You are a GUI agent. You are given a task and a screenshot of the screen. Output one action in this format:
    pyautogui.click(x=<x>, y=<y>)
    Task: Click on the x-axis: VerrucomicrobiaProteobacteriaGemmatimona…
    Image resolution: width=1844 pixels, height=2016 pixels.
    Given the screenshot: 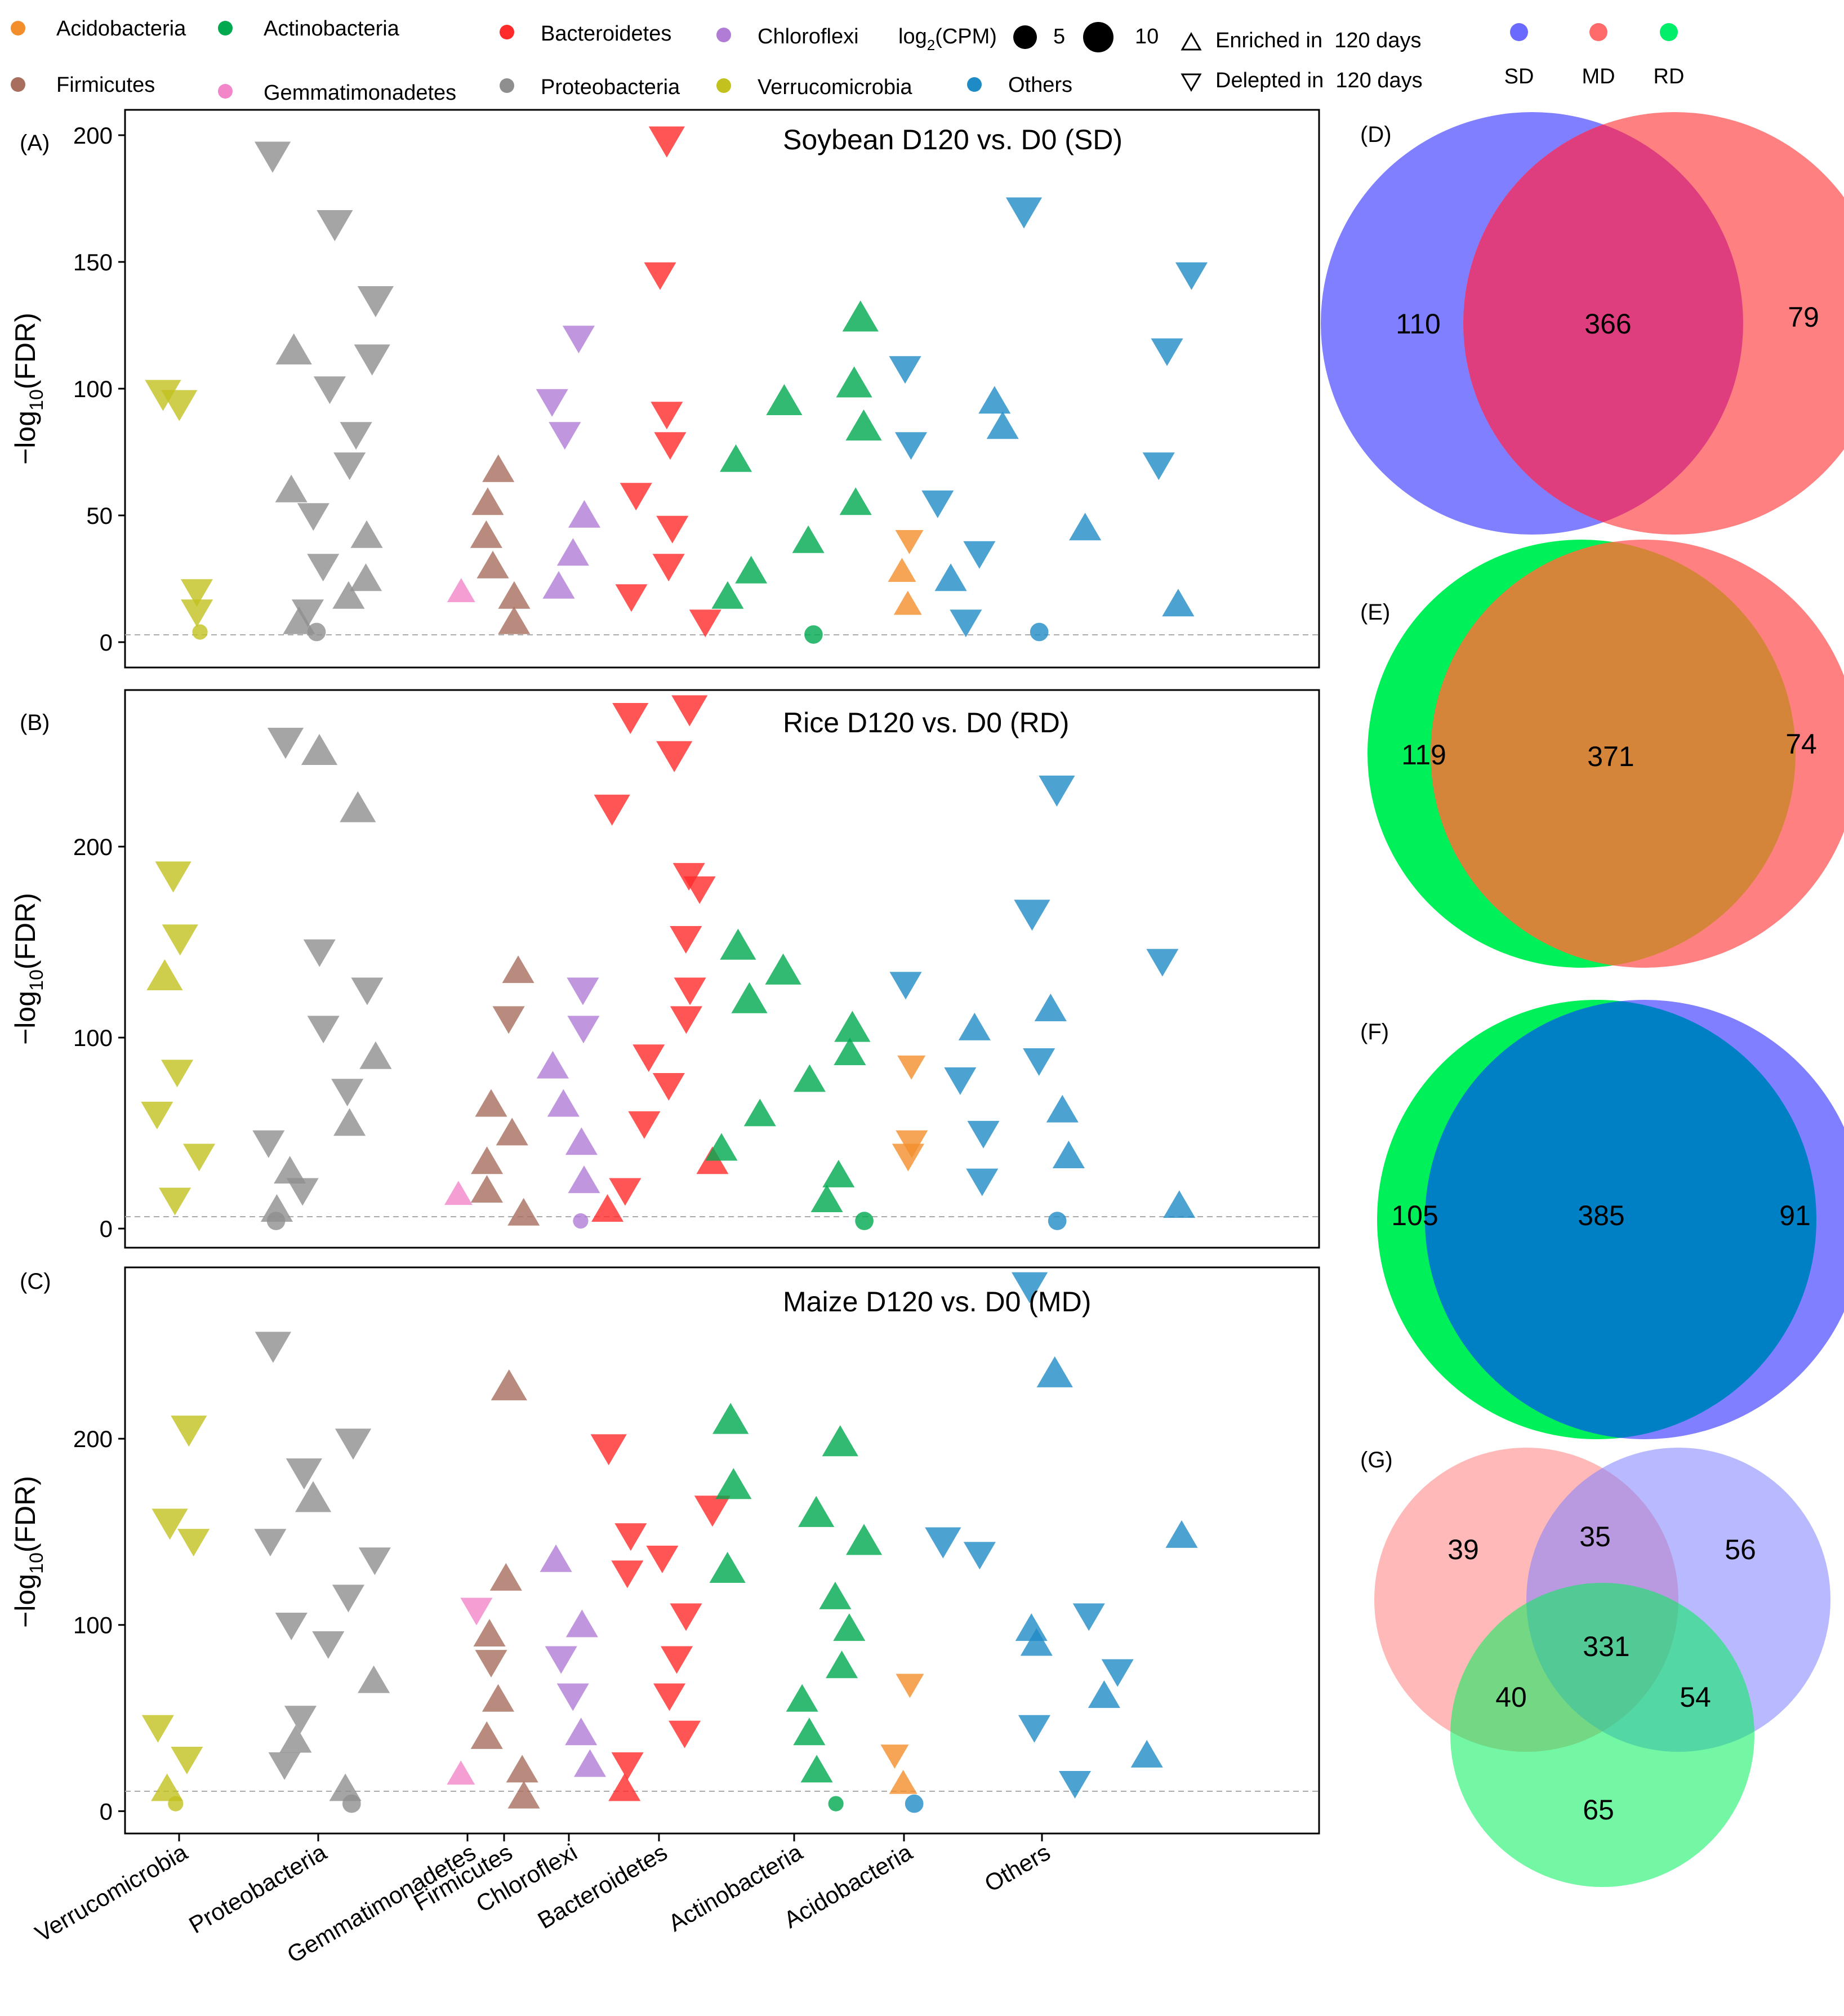 What is the action you would take?
    pyautogui.click(x=542, y=1900)
    